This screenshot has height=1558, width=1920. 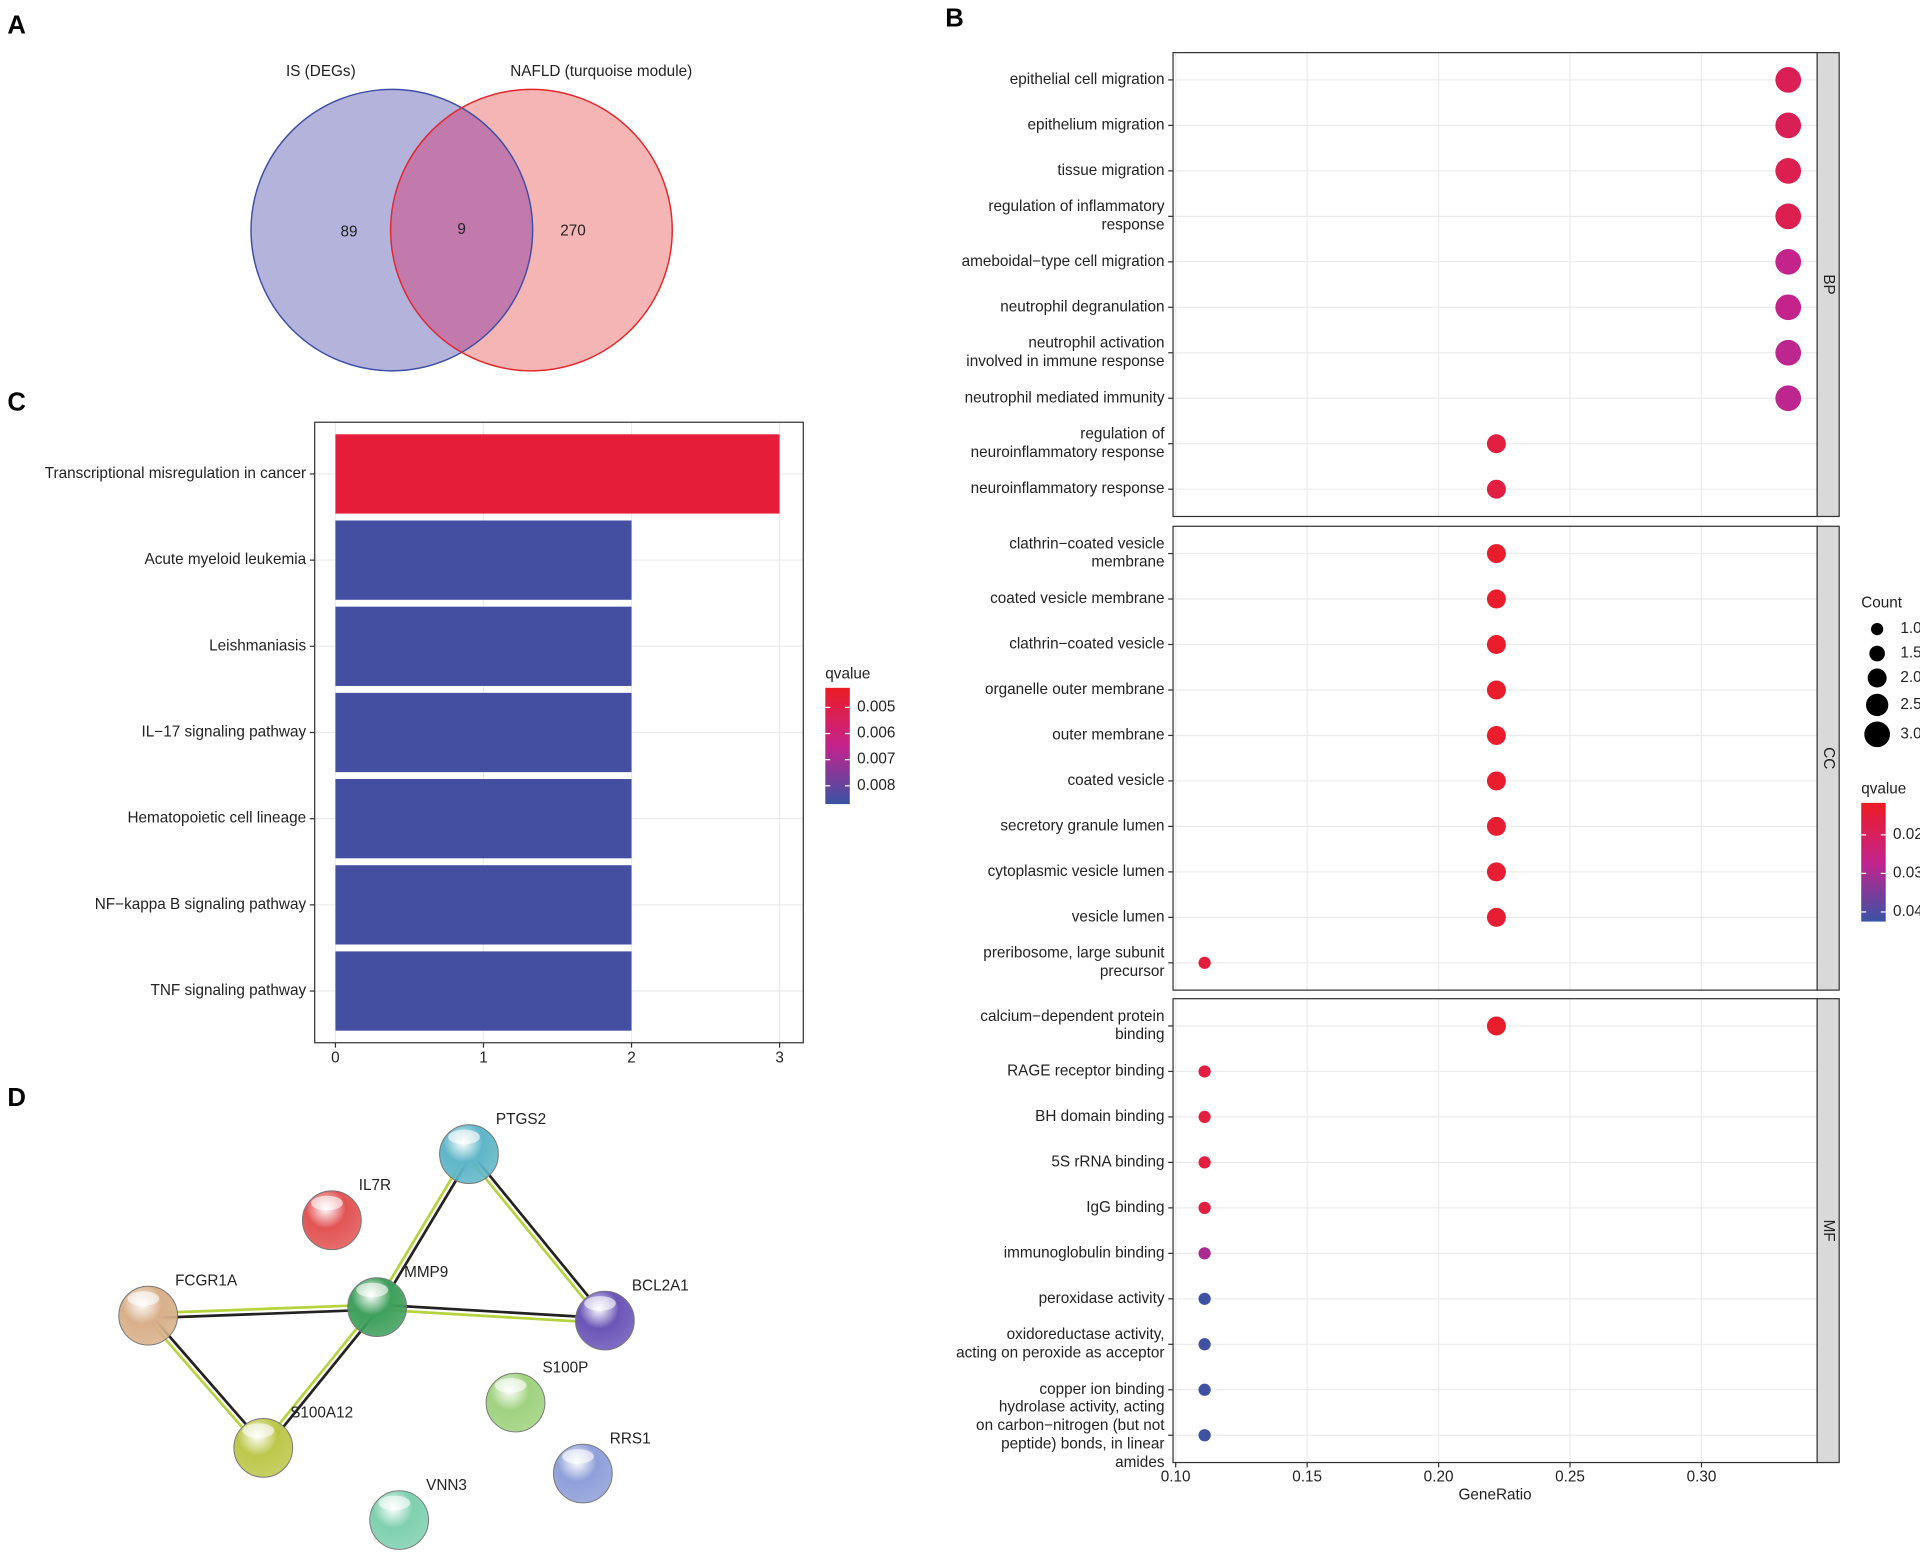 What do you see at coordinates (1086, 552) in the screenshot?
I see `y-tick-label: clathrin−coated vesicle membrane` at bounding box center [1086, 552].